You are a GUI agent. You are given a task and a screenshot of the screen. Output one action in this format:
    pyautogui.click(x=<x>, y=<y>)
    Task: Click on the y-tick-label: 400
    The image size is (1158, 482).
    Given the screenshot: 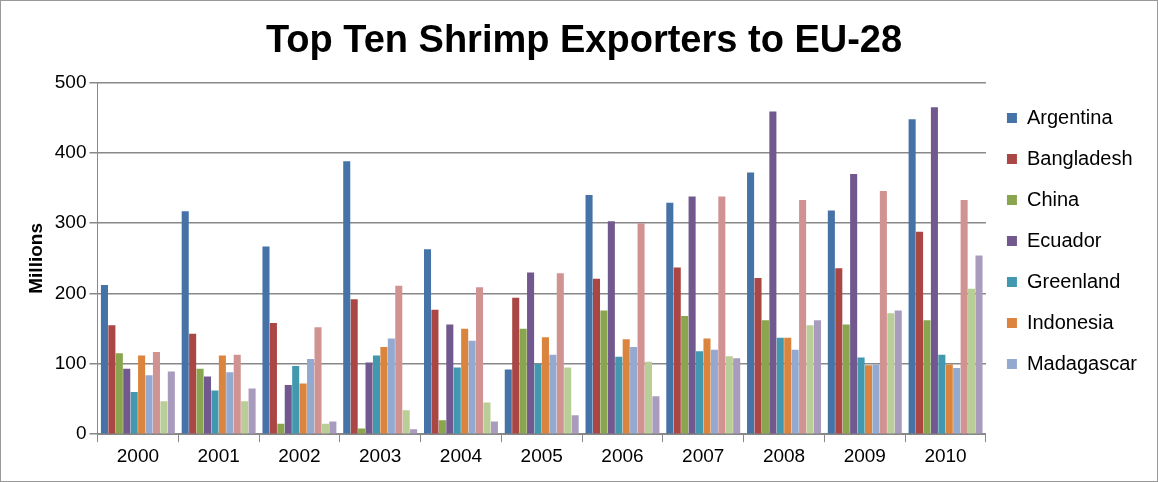 What is the action you would take?
    pyautogui.click(x=70, y=152)
    